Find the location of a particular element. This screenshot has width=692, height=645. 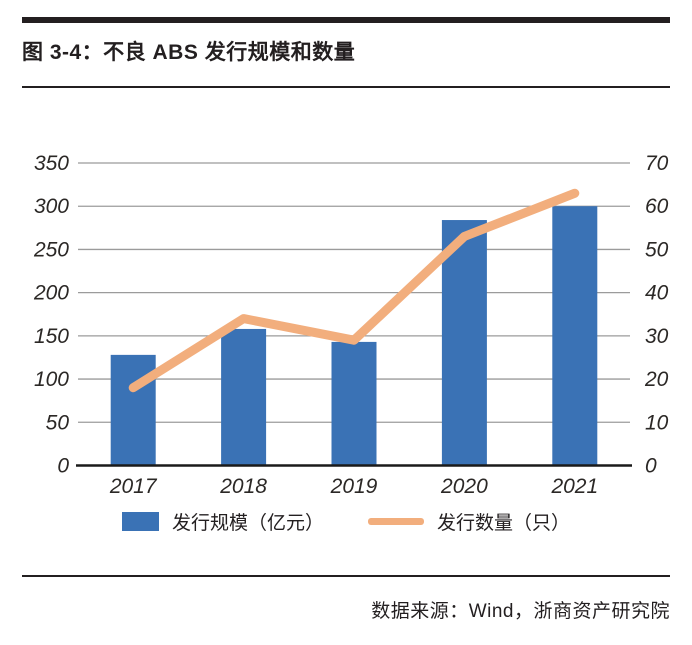

bar-2021 is located at coordinates (575, 336).